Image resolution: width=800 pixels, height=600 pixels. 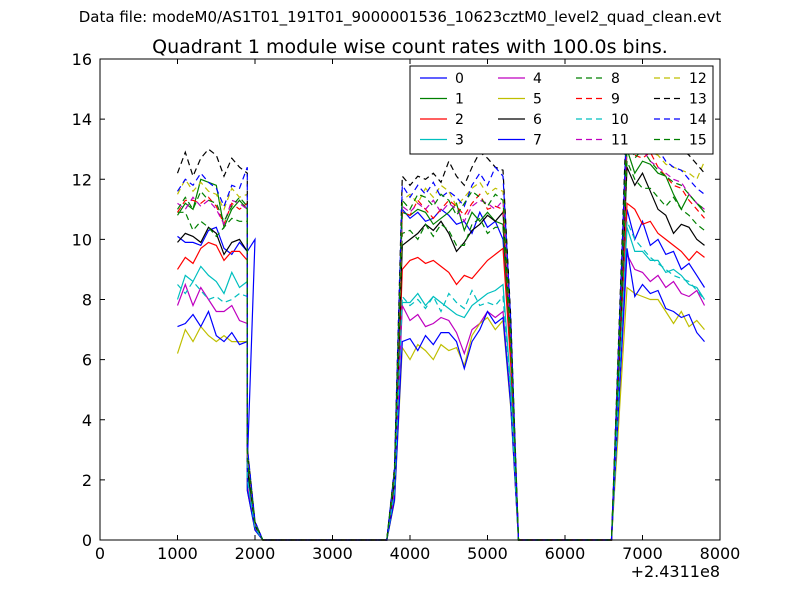 I want to click on x-tick-label: 5000, so click(x=487, y=553).